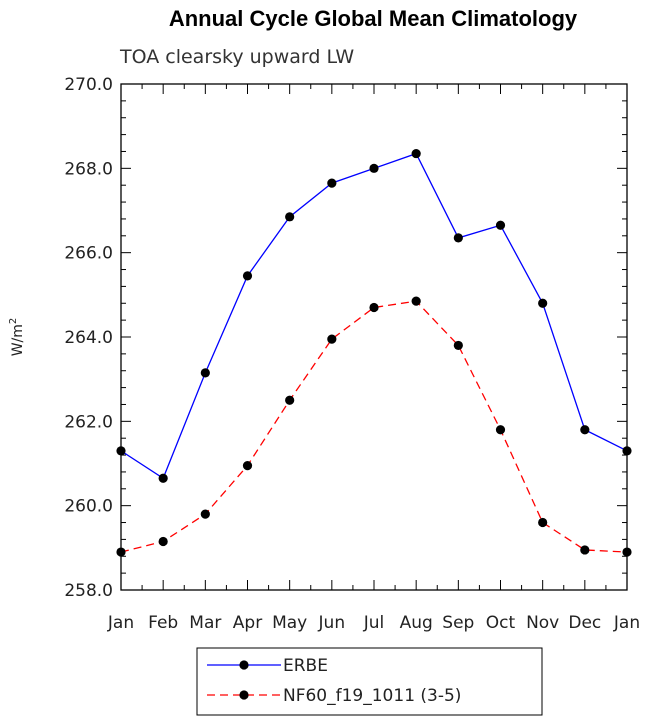  What do you see at coordinates (305, 666) in the screenshot?
I see `legend-label-1: ERBE` at bounding box center [305, 666].